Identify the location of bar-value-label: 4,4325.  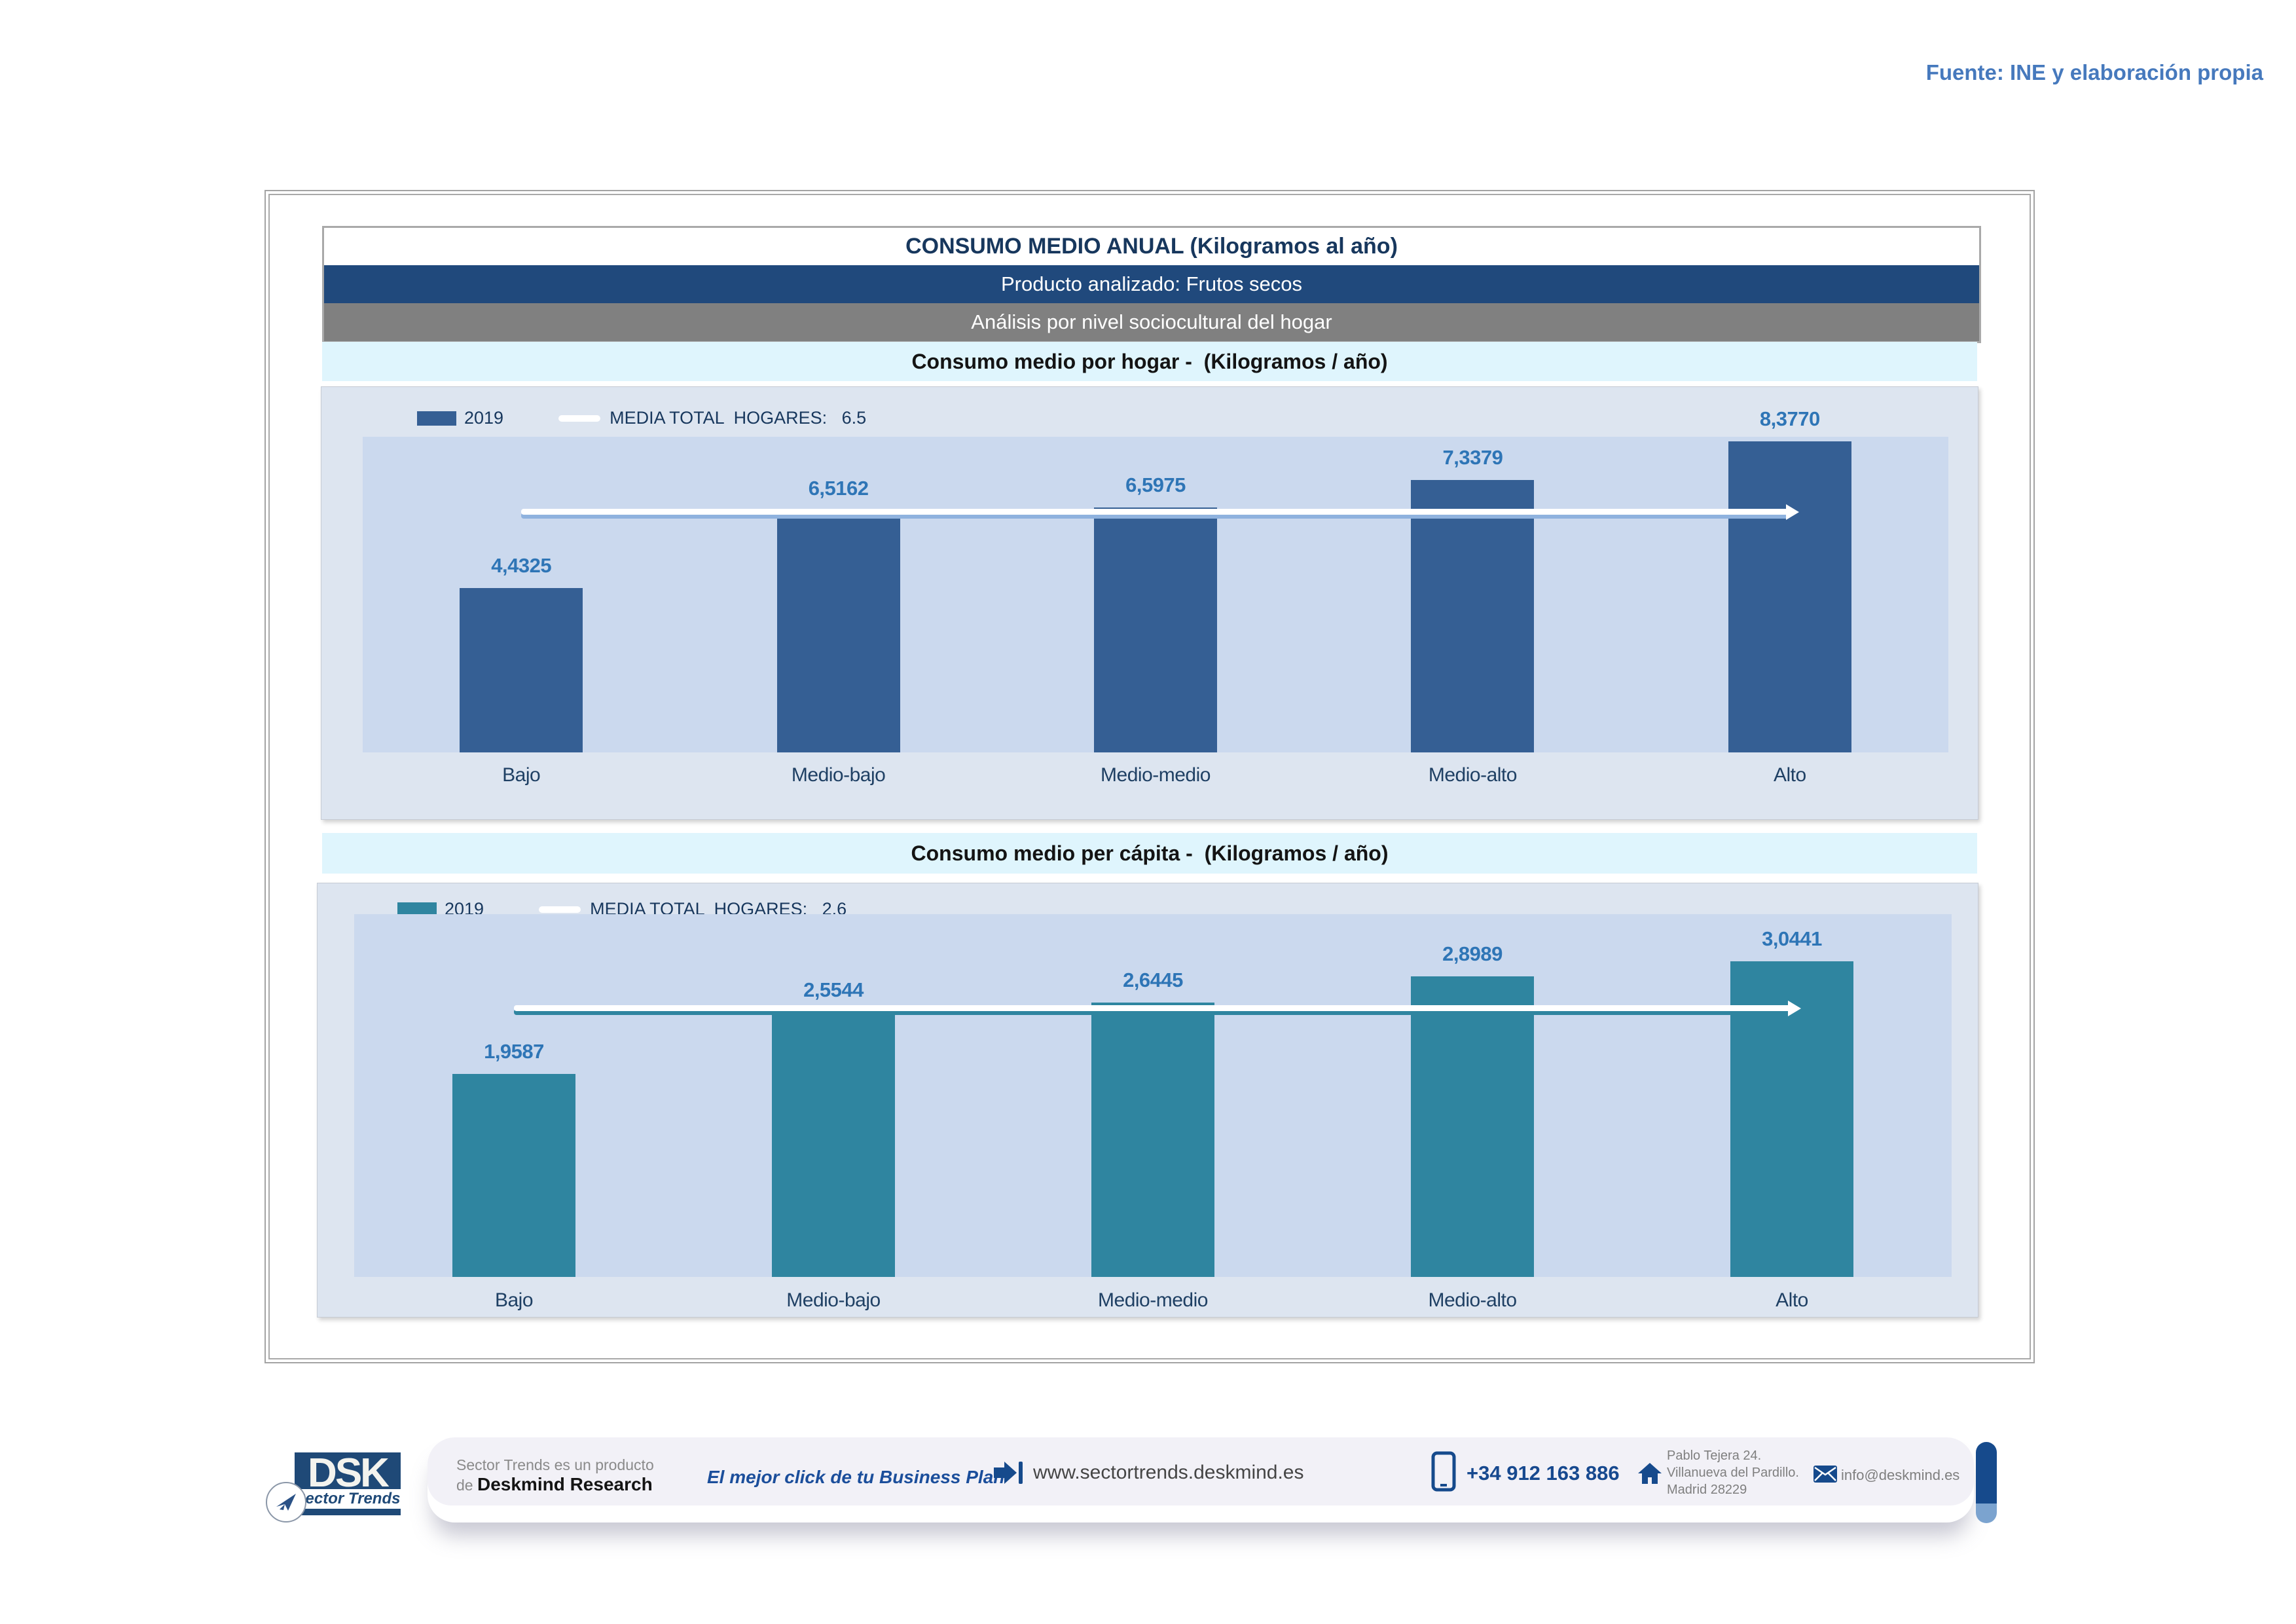
(521, 565).